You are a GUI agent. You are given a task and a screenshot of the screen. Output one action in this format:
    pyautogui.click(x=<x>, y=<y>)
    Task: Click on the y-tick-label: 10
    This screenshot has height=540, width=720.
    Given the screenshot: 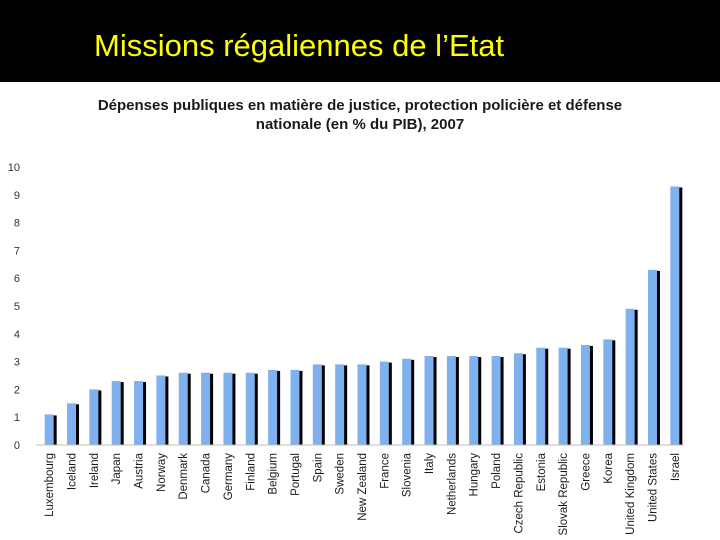 What is the action you would take?
    pyautogui.click(x=14, y=168)
    